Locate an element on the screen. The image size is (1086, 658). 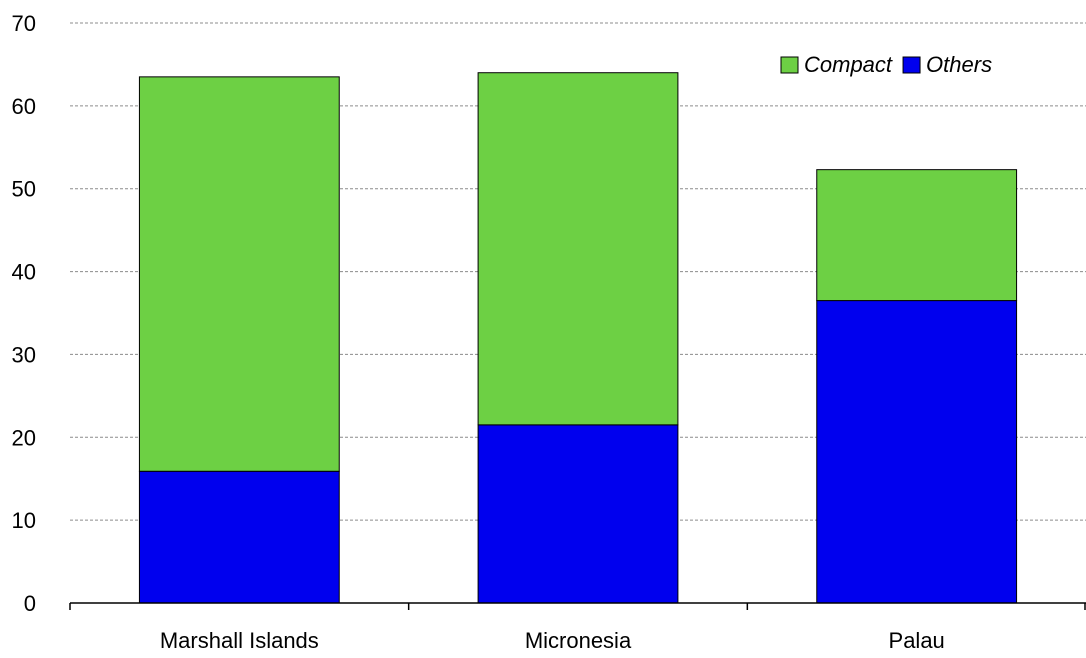
legend-swatch-compact is located at coordinates (789, 65).